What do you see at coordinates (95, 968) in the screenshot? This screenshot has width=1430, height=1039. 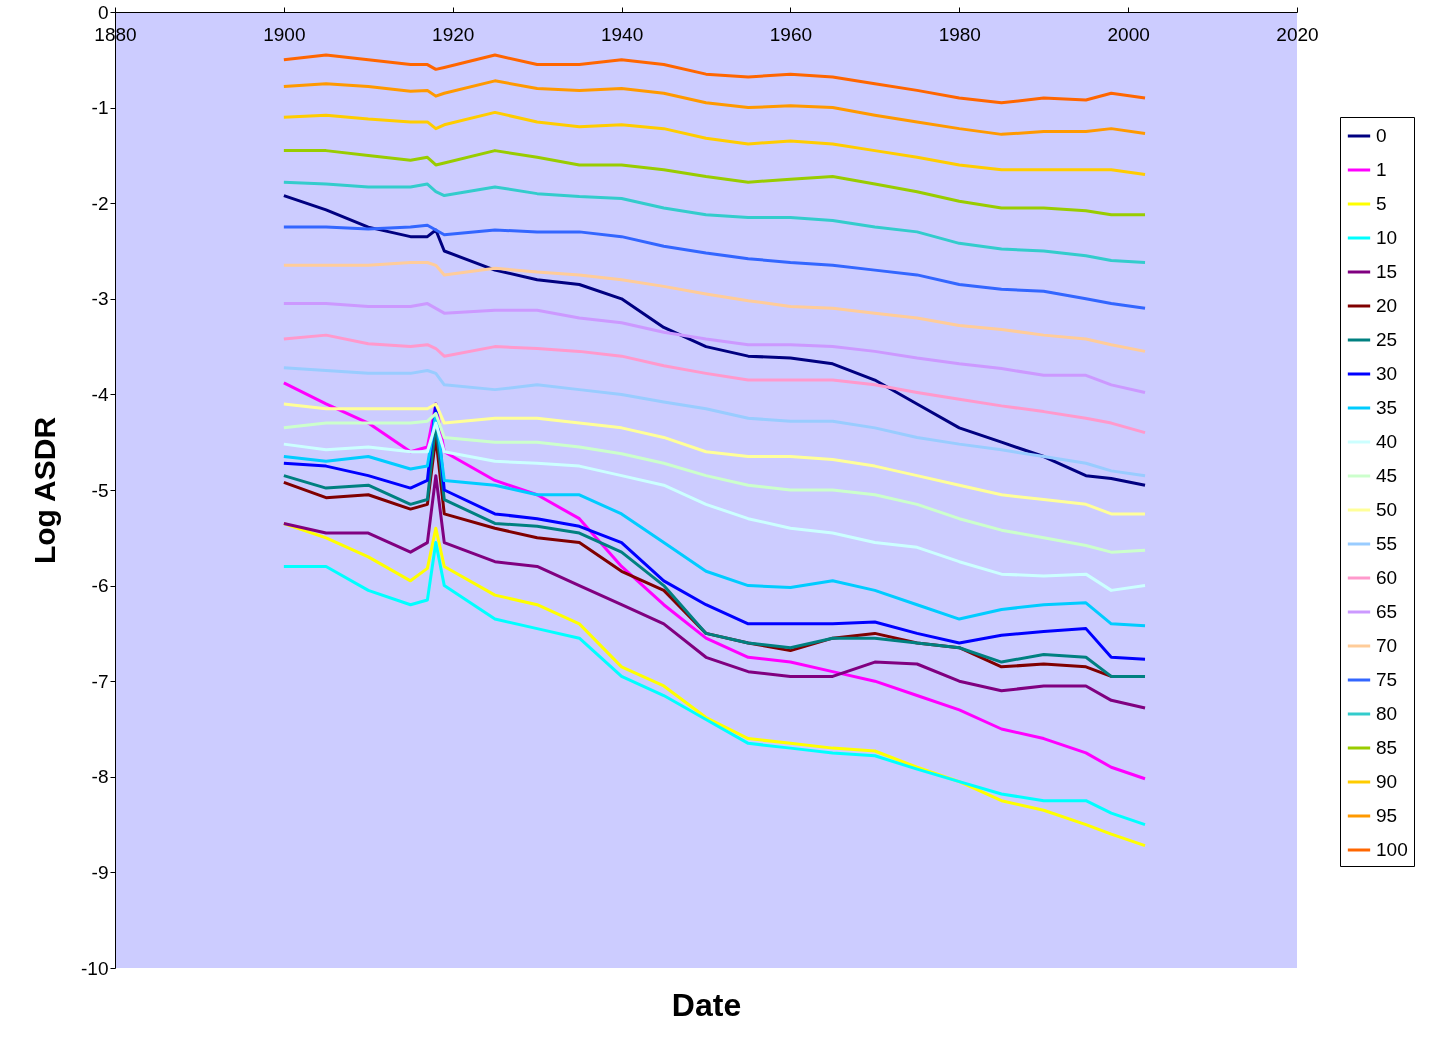 I see `y-tick-label: -10` at bounding box center [95, 968].